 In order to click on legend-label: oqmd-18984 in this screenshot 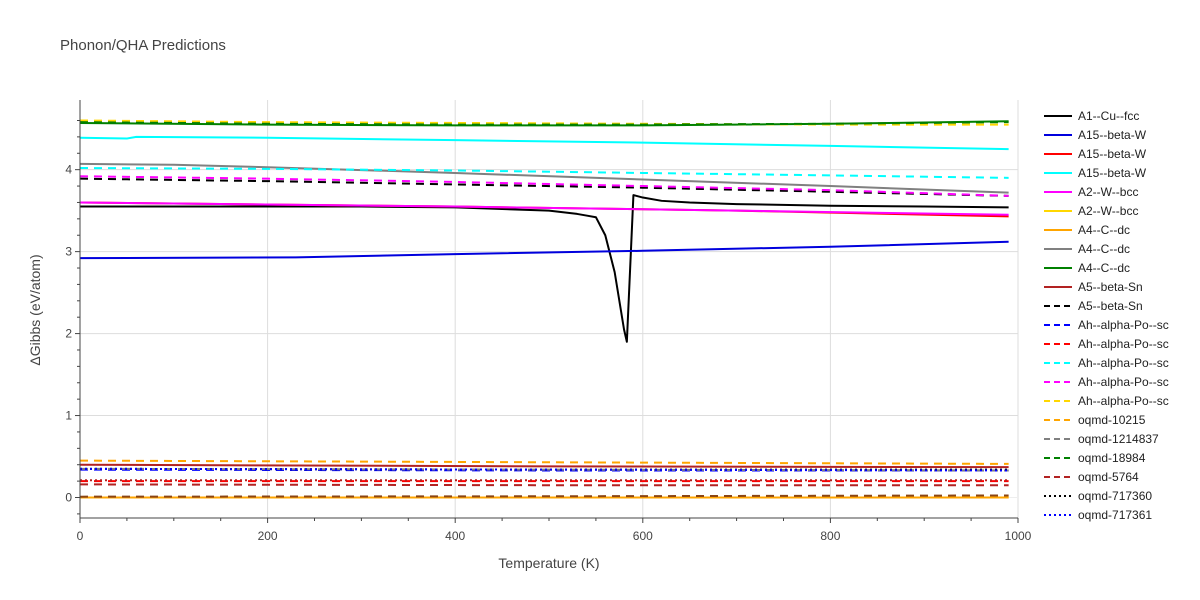, I will do `click(1112, 458)`.